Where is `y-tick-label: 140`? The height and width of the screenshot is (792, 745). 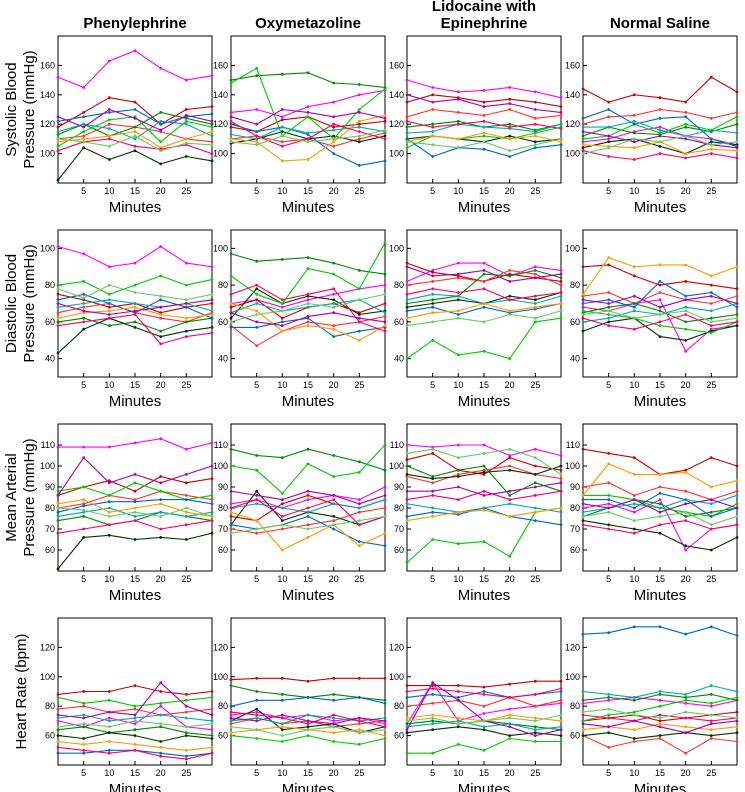 y-tick-label: 140 is located at coordinates (220, 95).